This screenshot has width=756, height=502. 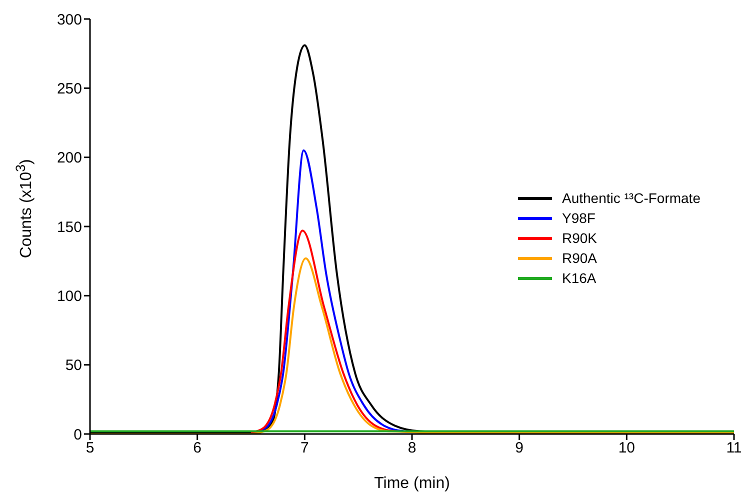 What do you see at coordinates (519, 448) in the screenshot?
I see `x-tick-label: 9` at bounding box center [519, 448].